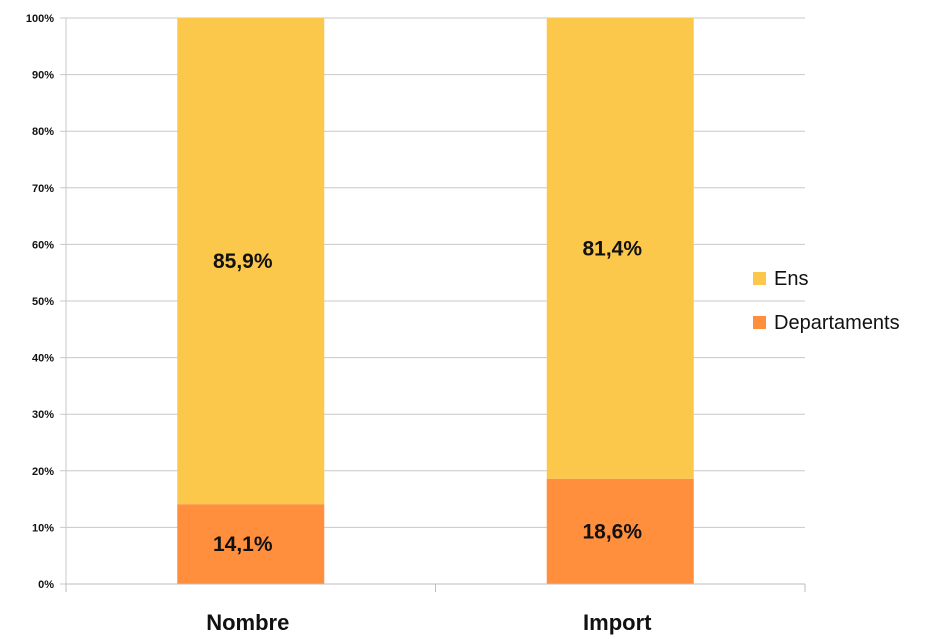  Describe the element at coordinates (612, 531) in the screenshot. I see `data-label: 18,6%` at that location.